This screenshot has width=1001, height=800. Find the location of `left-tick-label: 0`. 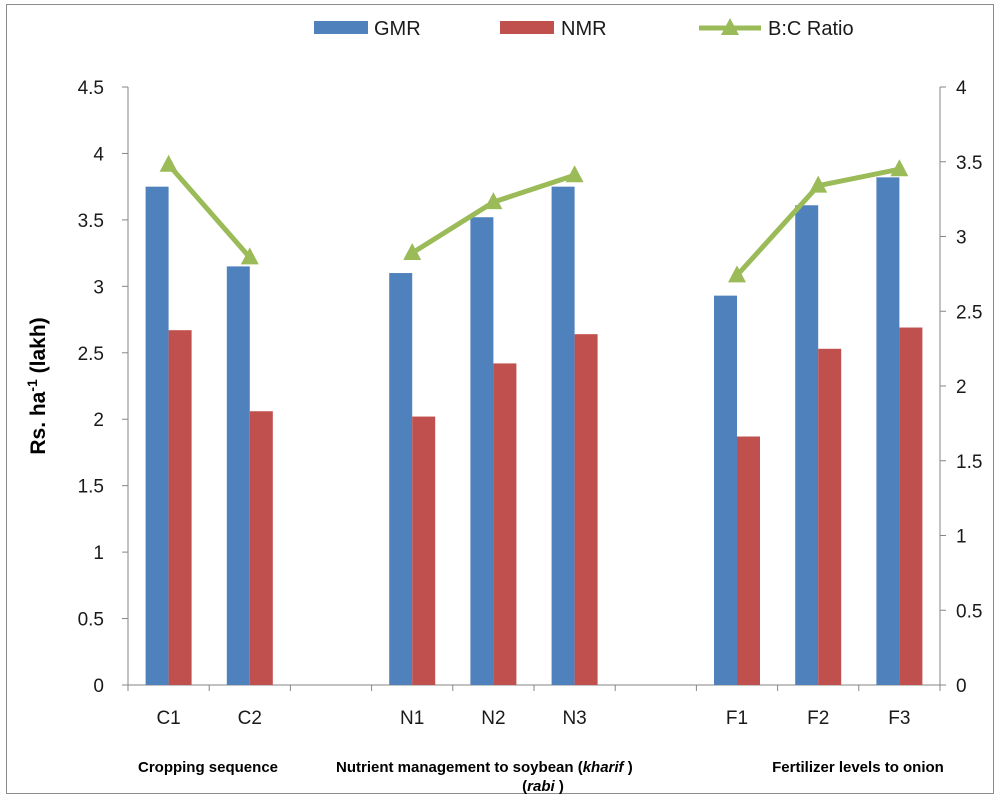

left-tick-label: 0 is located at coordinates (98, 686).